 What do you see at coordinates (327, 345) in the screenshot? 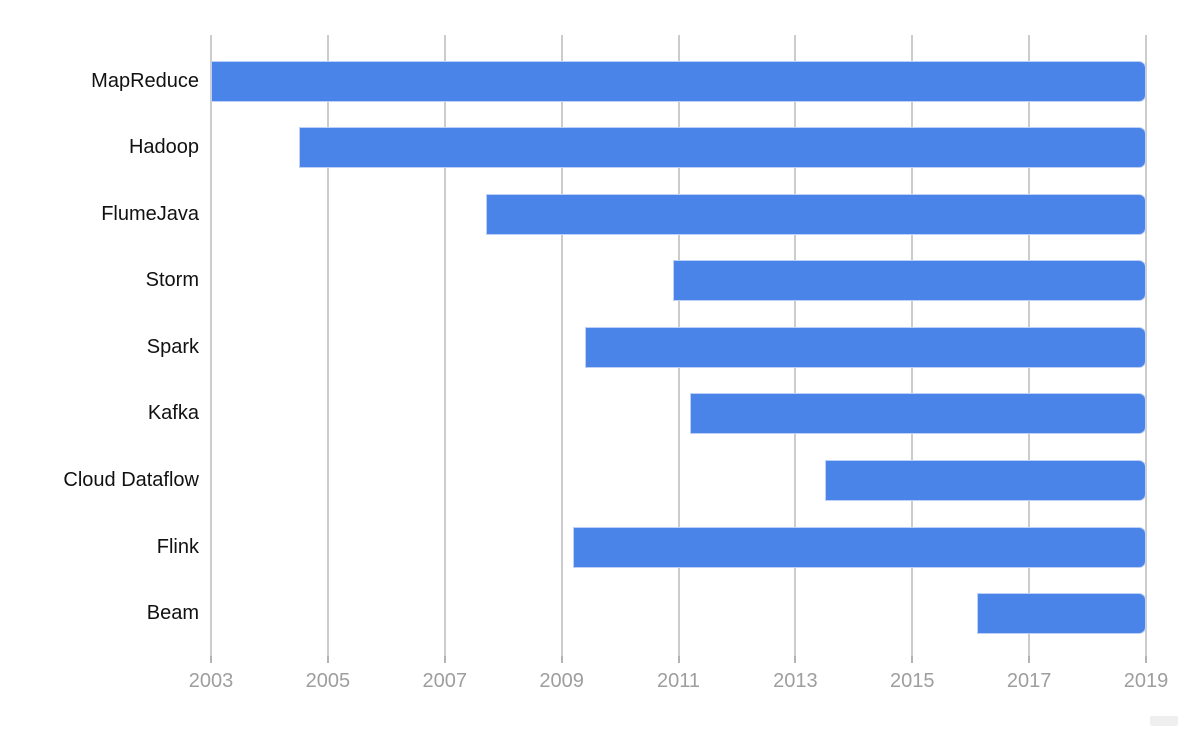
I see `gridline-2005` at bounding box center [327, 345].